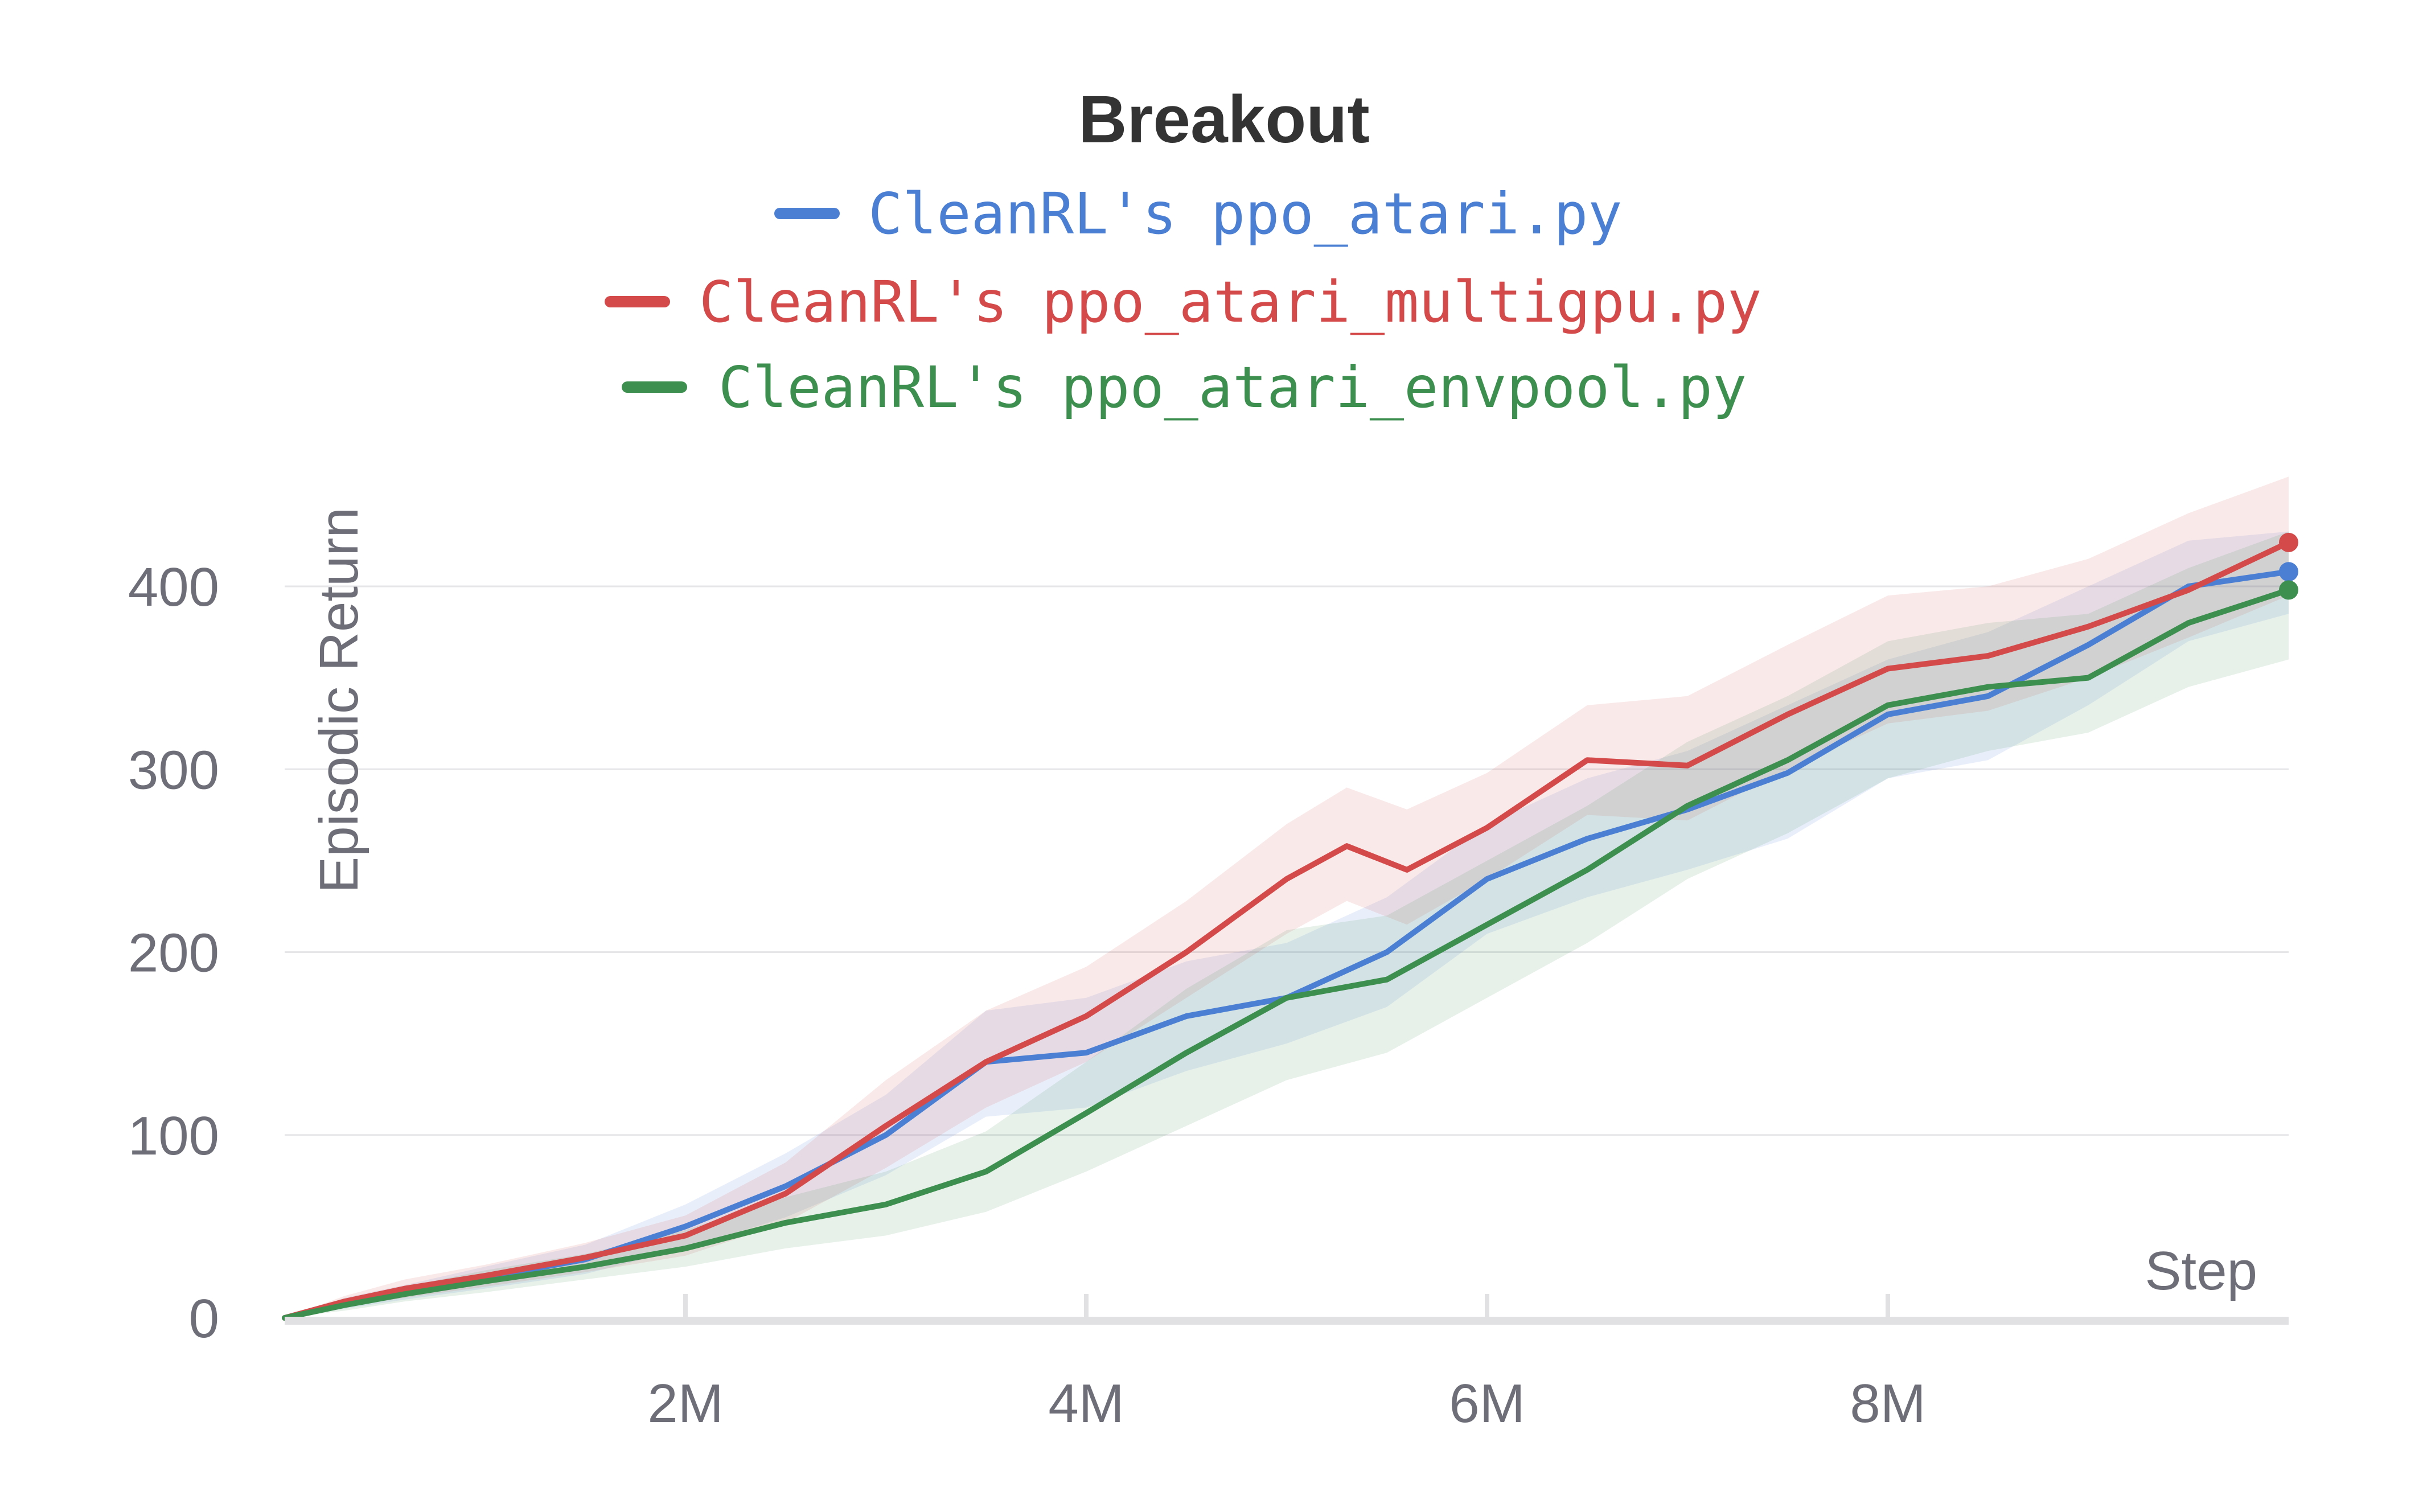  I want to click on legend-label-ppo-atari: CleanRL's ppo_atari.py, so click(1245, 213).